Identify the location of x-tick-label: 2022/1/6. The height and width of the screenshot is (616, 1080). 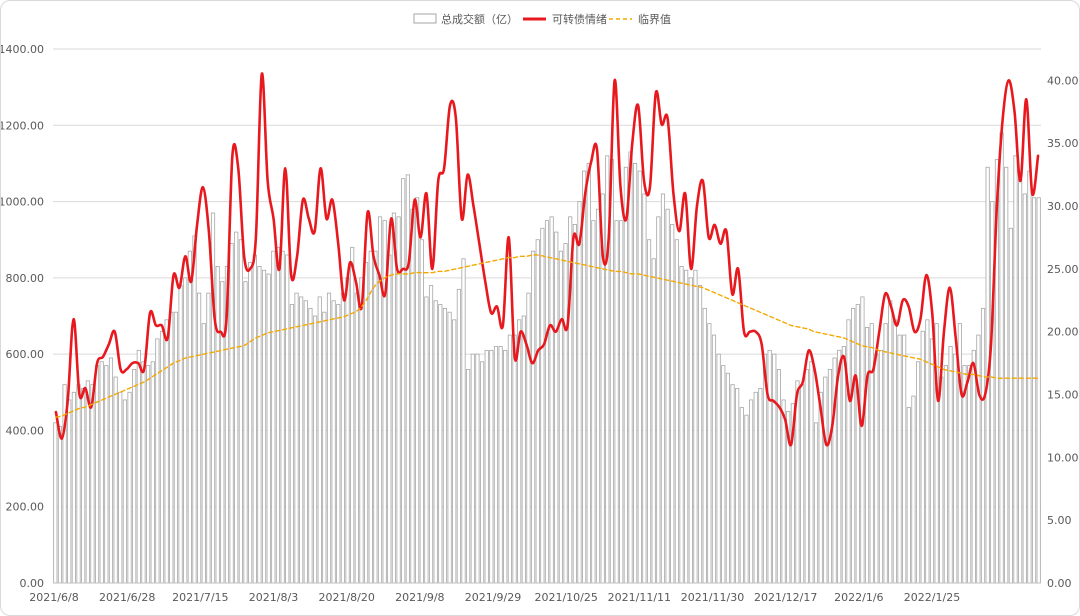
(858, 597).